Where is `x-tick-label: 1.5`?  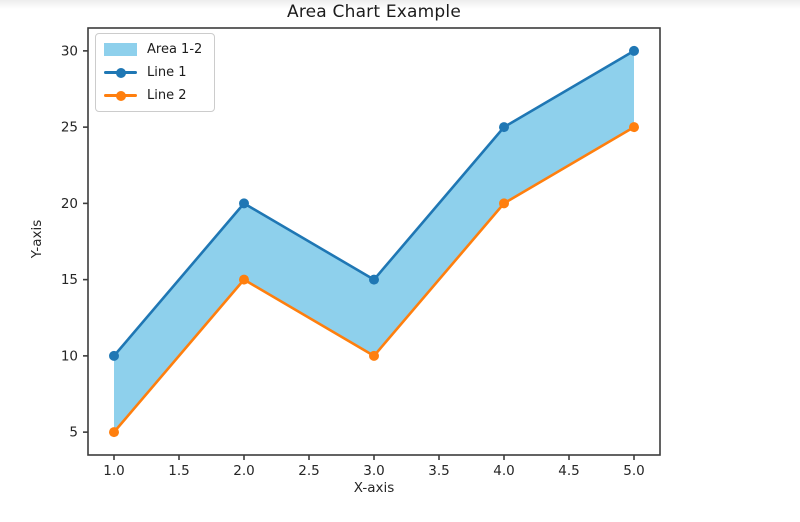
x-tick-label: 1.5 is located at coordinates (178, 471).